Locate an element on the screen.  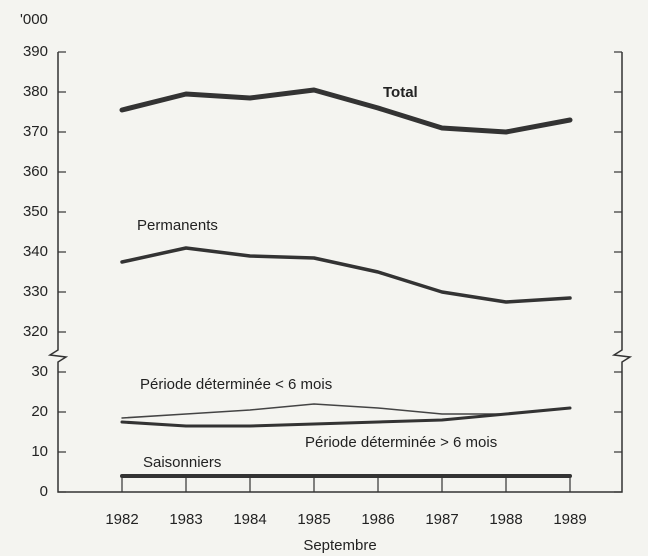
y-tick-label: 10 is located at coordinates (39, 451).